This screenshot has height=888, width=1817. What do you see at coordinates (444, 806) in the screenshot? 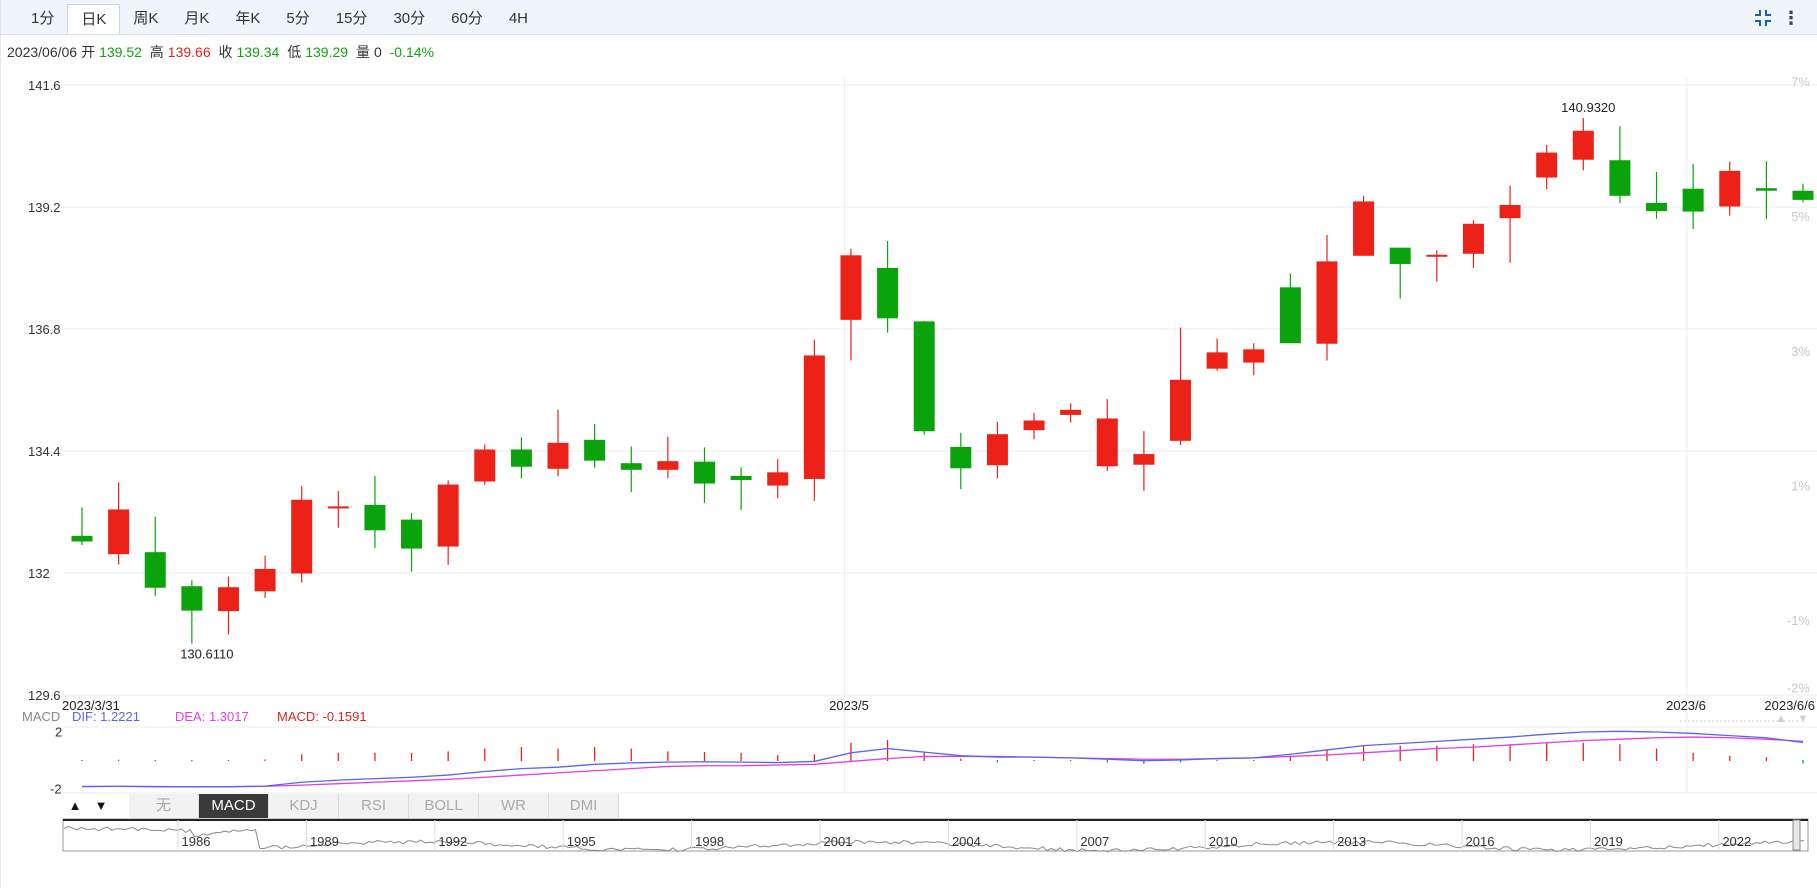
I see `tab-indicator-4: BOLL` at bounding box center [444, 806].